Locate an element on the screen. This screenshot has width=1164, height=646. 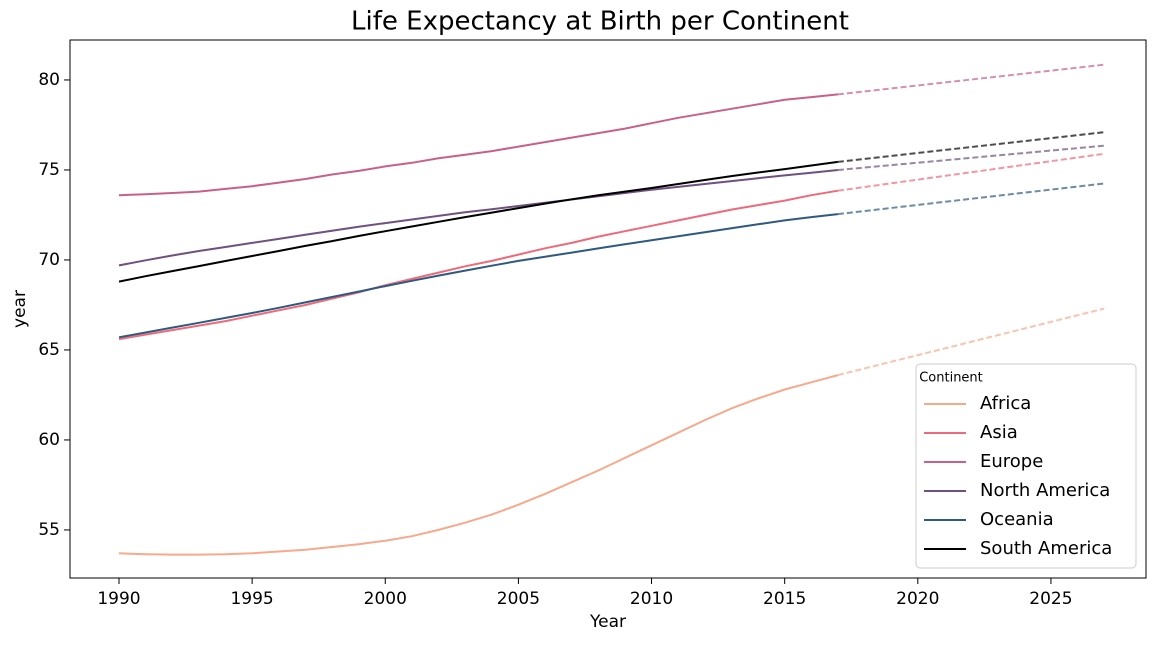
legend-label: North America is located at coordinates (1045, 490).